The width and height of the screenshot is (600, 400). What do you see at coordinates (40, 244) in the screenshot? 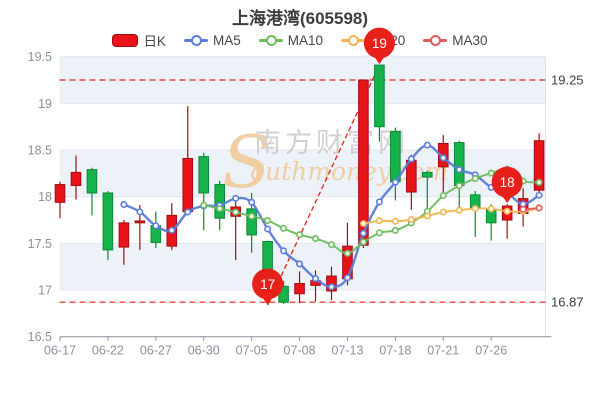
I see `y-axis-label: 17.5` at bounding box center [40, 244].